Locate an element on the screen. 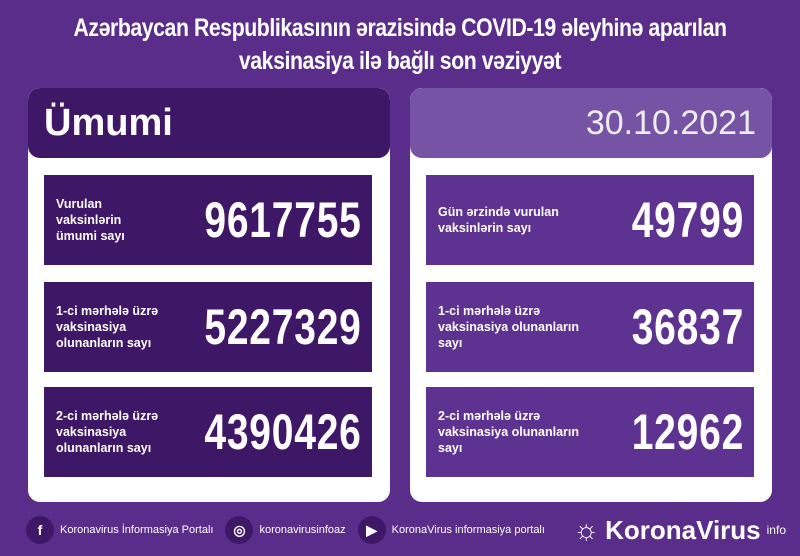  total-header: Ümumi is located at coordinates (209, 123).